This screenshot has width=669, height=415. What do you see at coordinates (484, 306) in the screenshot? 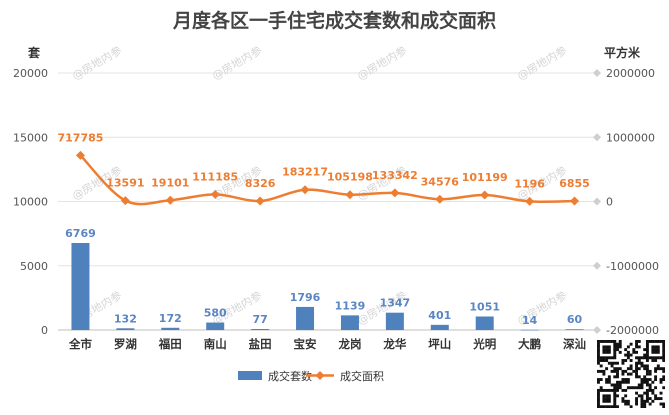
I see `bar-data-label: 1051` at bounding box center [484, 306].